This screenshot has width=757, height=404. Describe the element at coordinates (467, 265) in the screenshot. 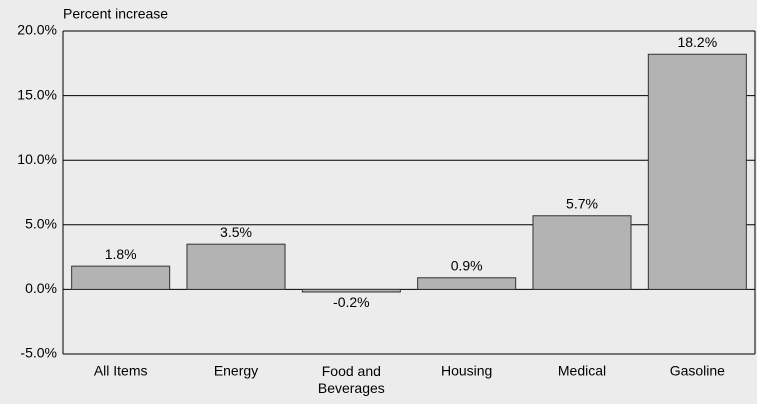

I see `value-label: 0.9%` at that location.